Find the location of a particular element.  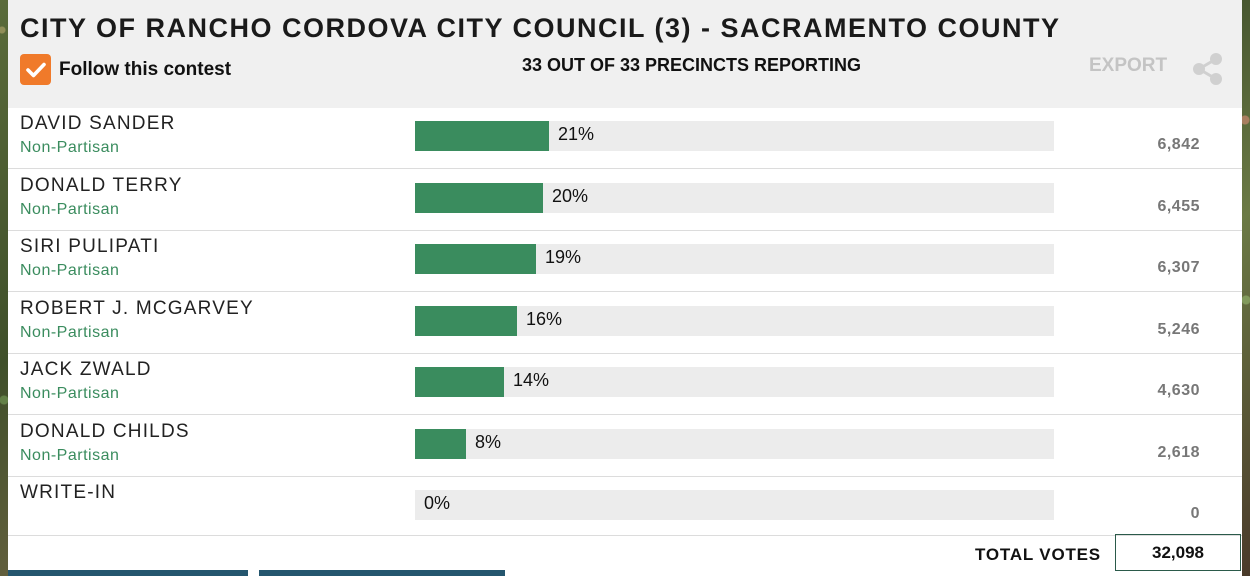

candidate-row: JACK ZWALD Non-Partisan 14% 4,630 is located at coordinates (625, 384).